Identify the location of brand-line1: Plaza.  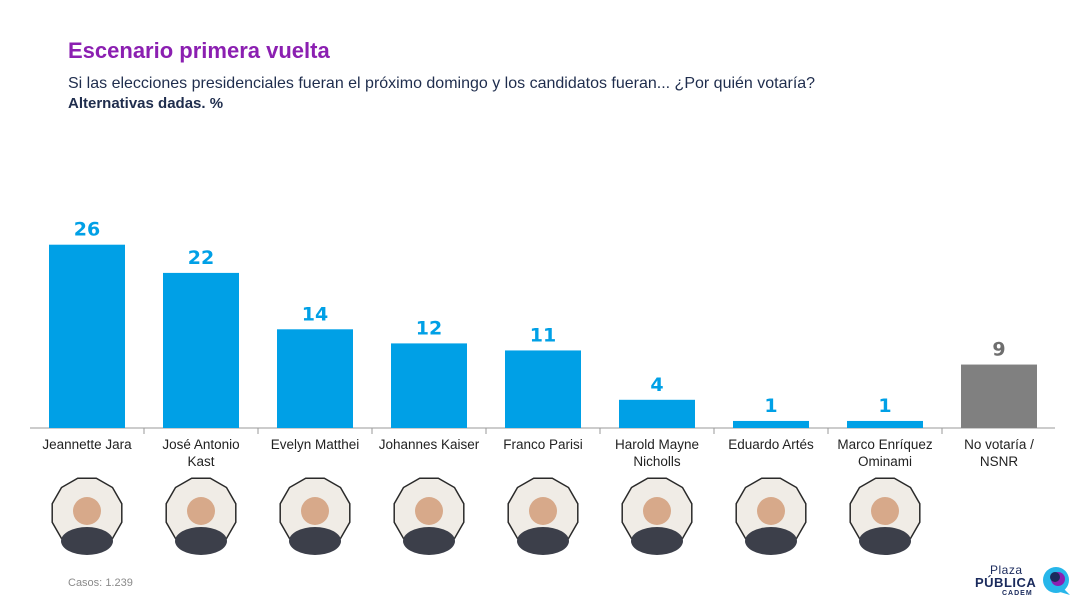
(1006, 570).